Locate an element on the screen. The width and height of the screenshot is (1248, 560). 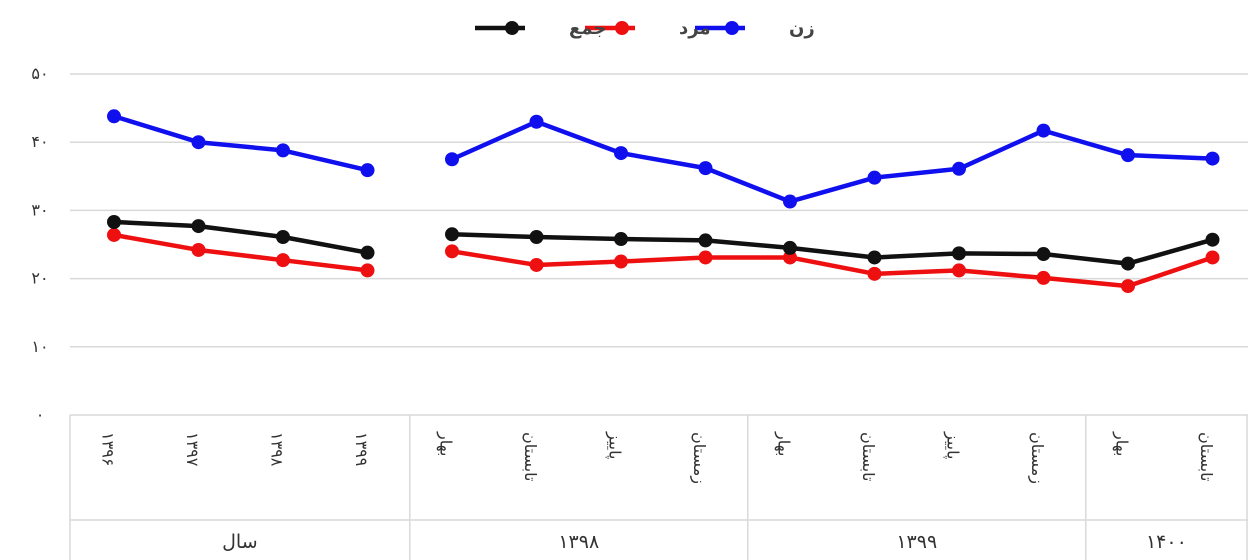
legend-label: زن is located at coordinates (802, 28).